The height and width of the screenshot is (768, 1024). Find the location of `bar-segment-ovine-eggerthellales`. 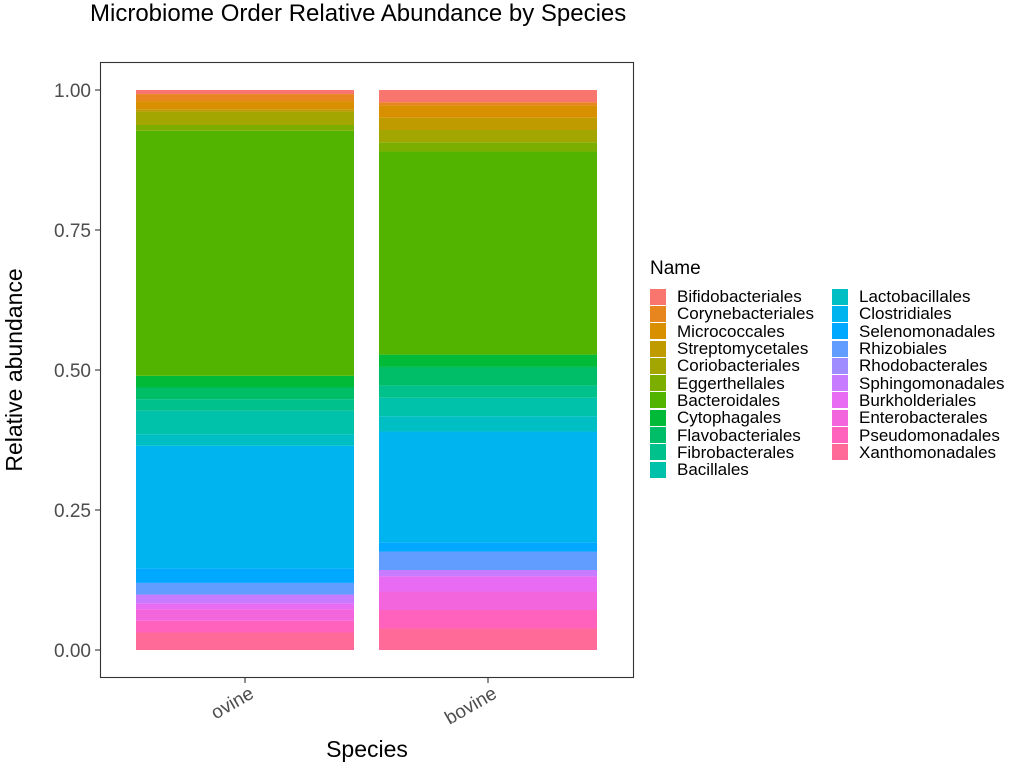

bar-segment-ovine-eggerthellales is located at coordinates (245, 128).